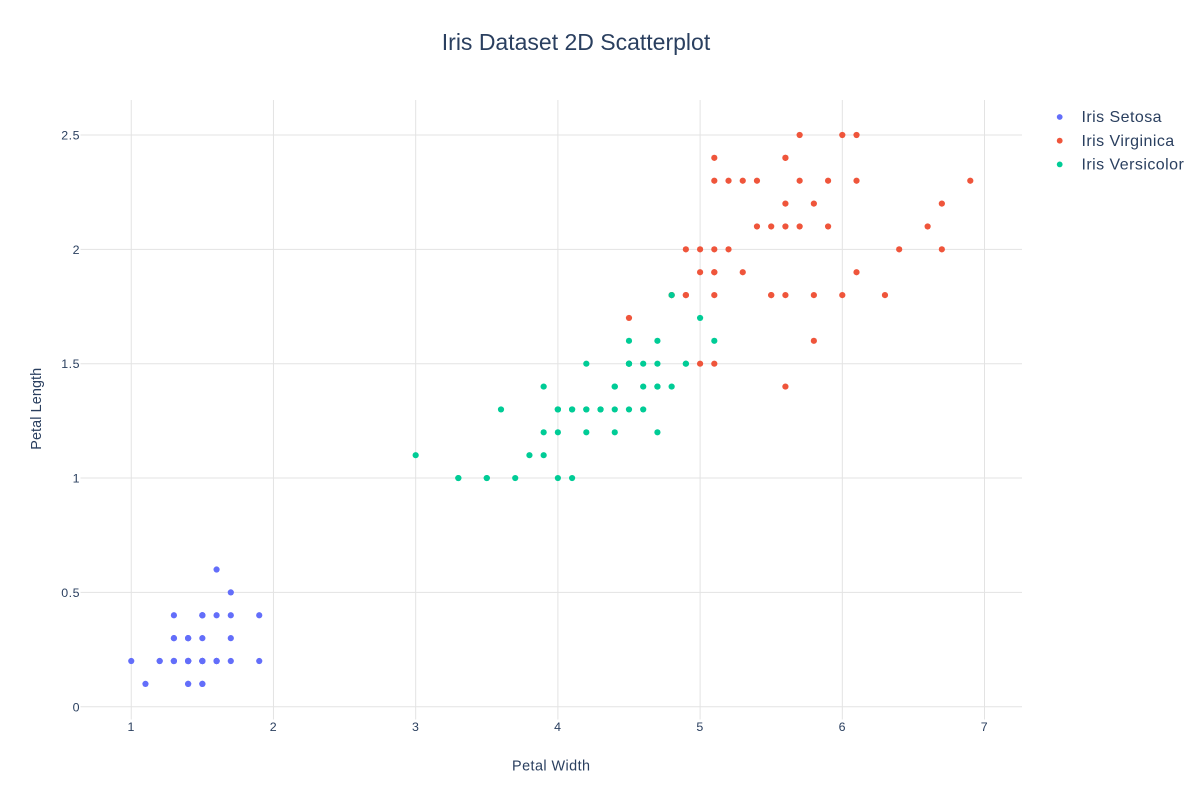 This screenshot has height=800, width=1200. What do you see at coordinates (70, 136) in the screenshot?
I see `svg-text: 2.5` at bounding box center [70, 136].